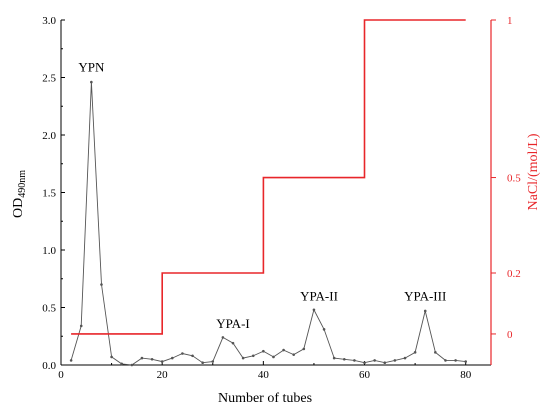 The height and width of the screenshot is (418, 550). What do you see at coordinates (61, 375) in the screenshot?
I see `x-tick-label: 0` at bounding box center [61, 375].